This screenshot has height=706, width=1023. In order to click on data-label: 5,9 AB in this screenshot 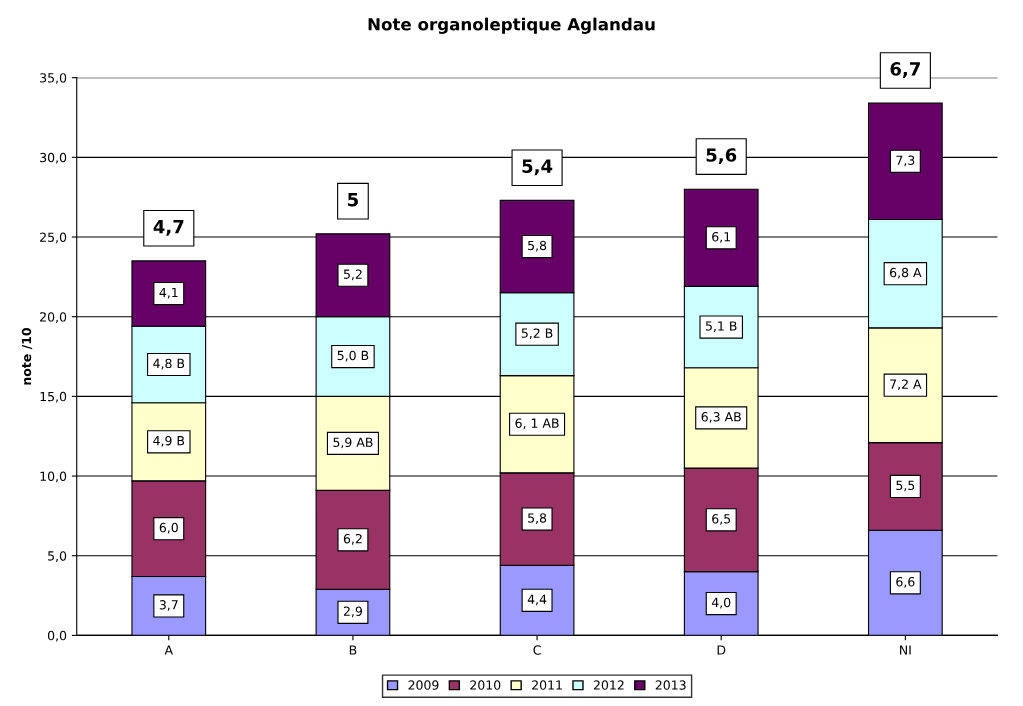, I will do `click(353, 443)`.